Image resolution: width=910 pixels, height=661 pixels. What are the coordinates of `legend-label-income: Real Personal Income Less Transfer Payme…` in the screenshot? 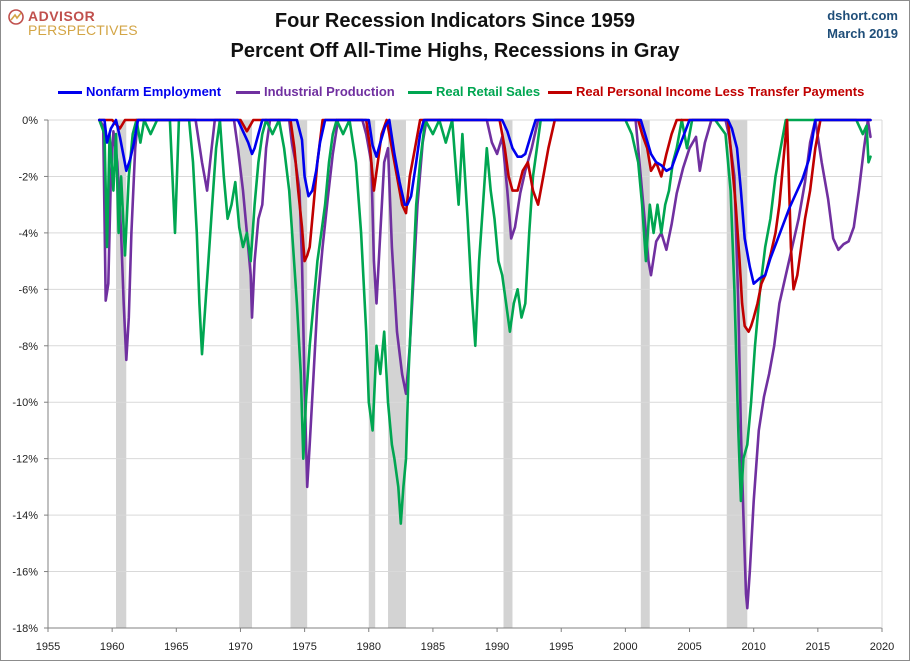 It's located at (720, 91).